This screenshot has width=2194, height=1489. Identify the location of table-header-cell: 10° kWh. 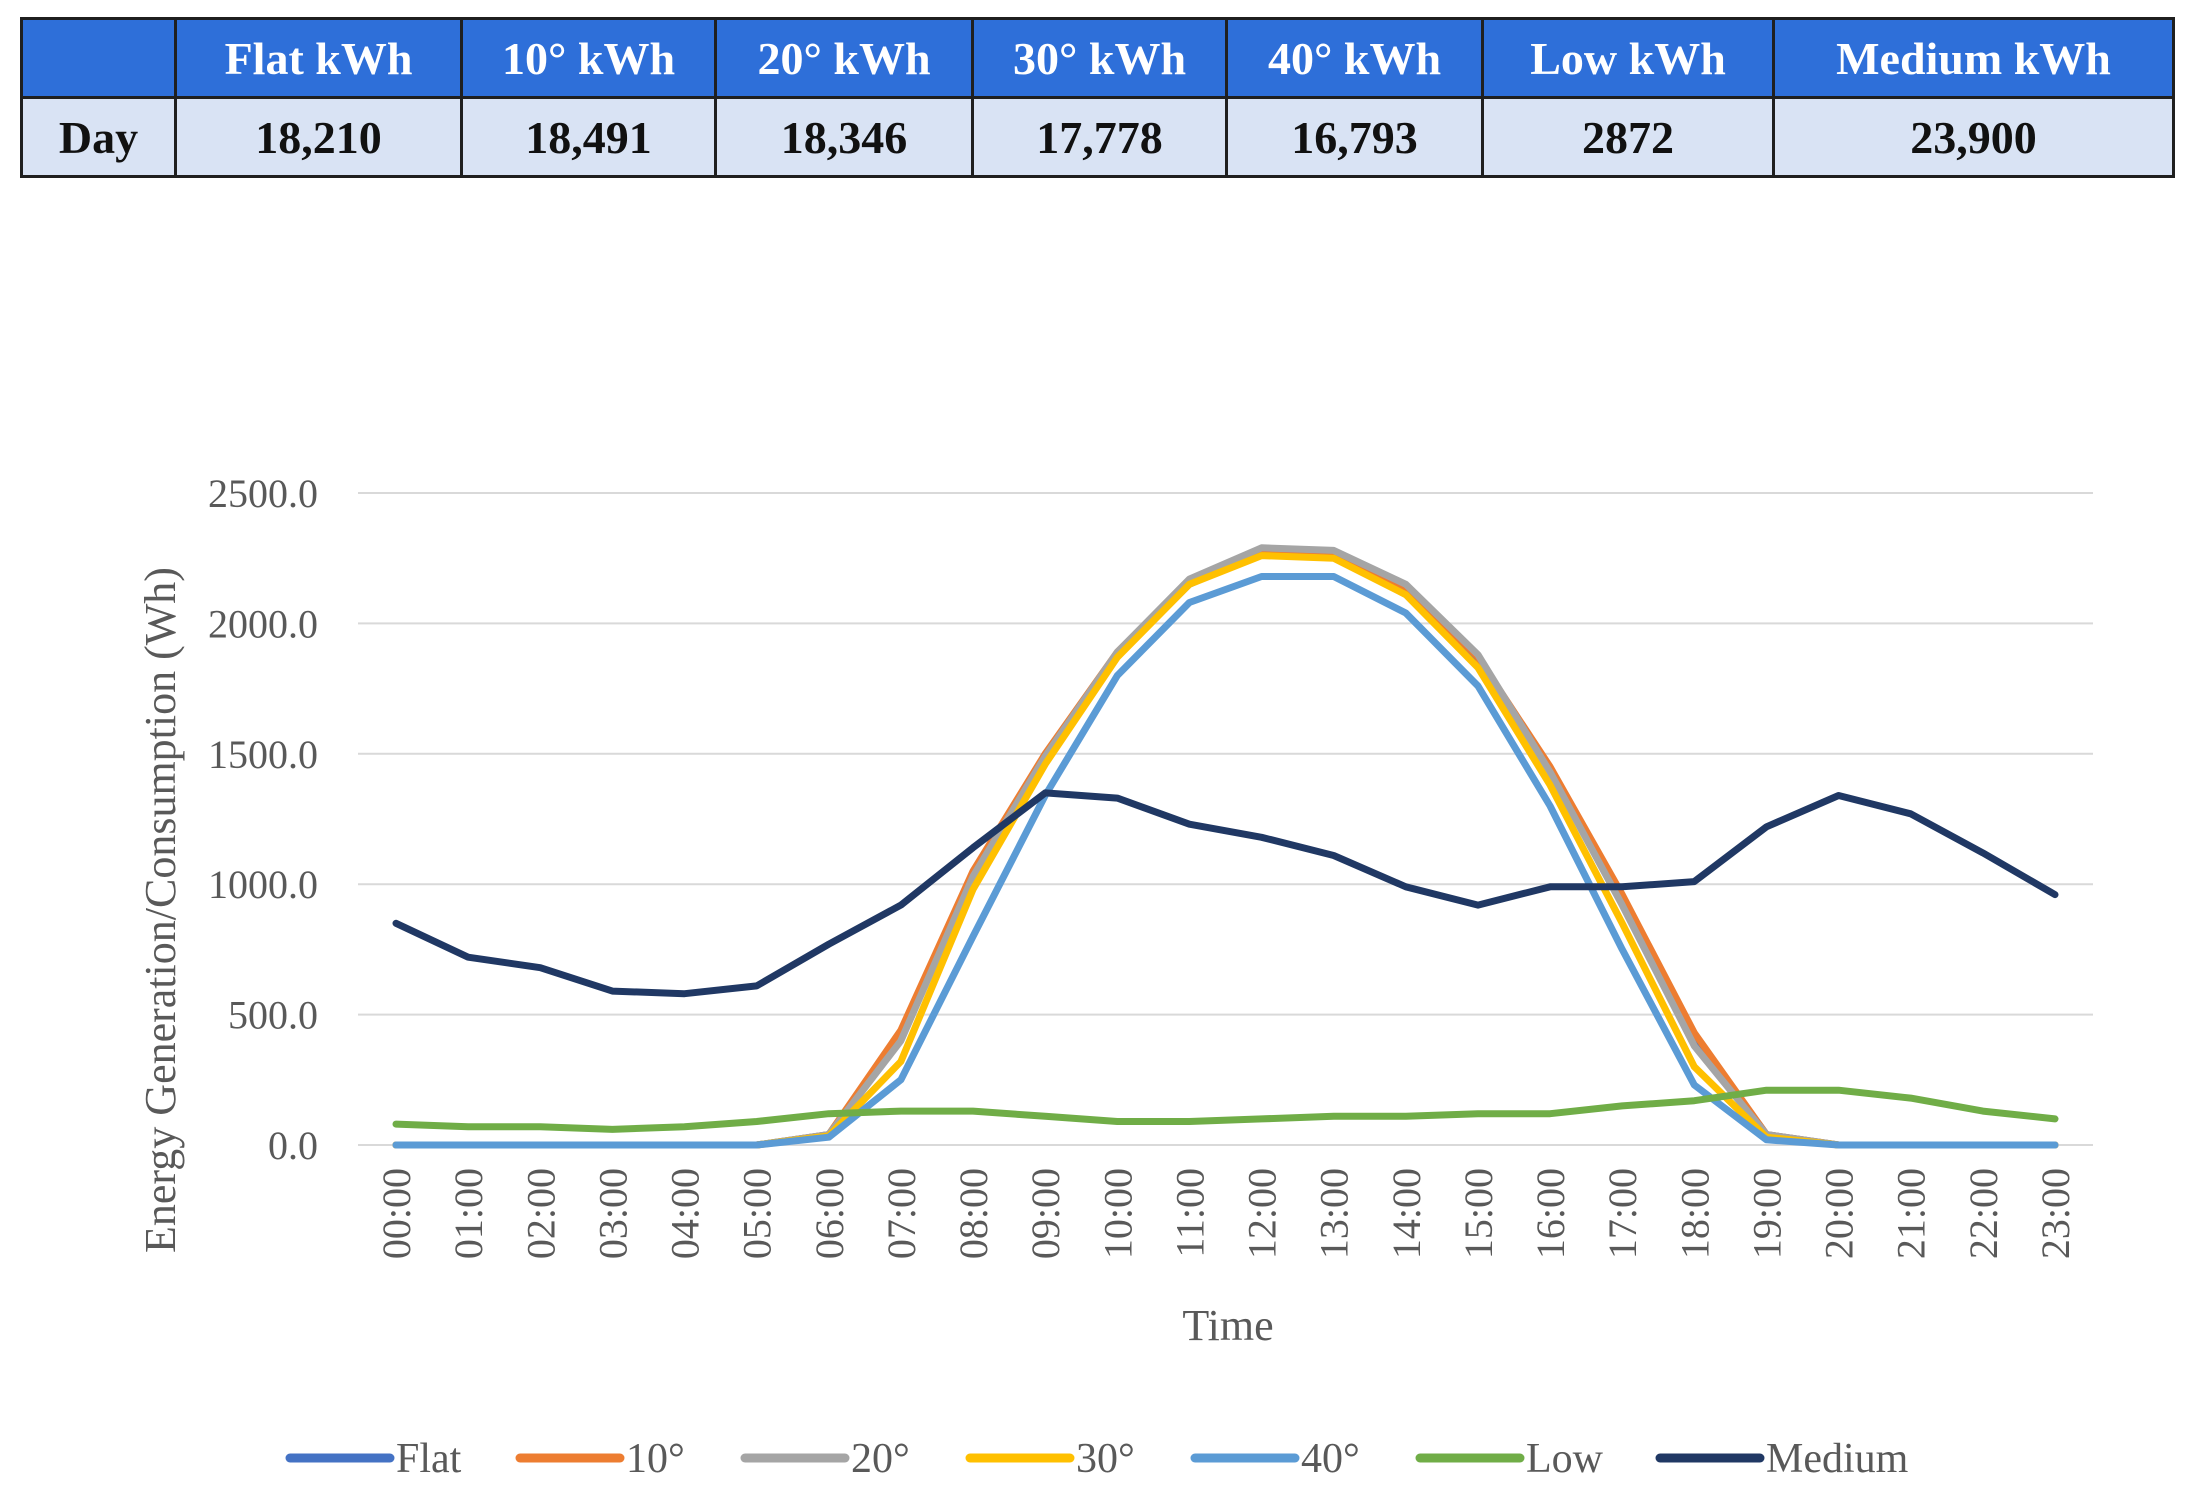
(588, 58).